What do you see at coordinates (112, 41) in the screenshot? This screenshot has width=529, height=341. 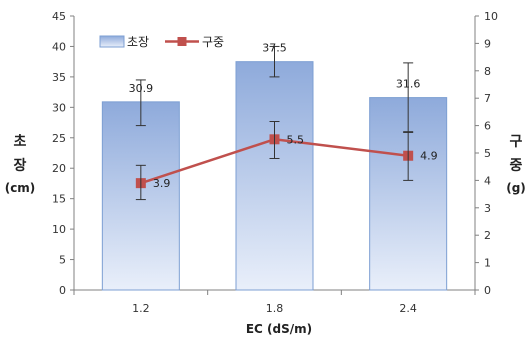 I see `legend-bar-swatch` at bounding box center [112, 41].